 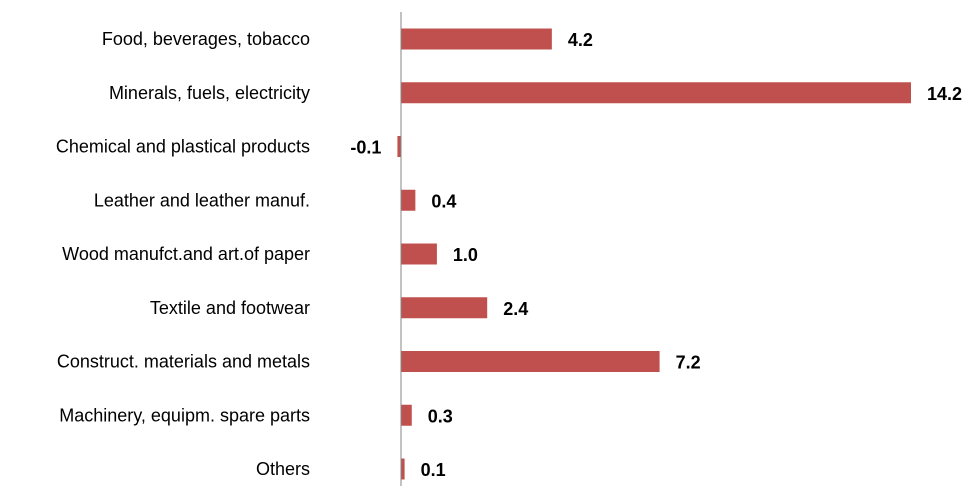 I want to click on category-label: Chemical and plastical products, so click(x=183, y=147).